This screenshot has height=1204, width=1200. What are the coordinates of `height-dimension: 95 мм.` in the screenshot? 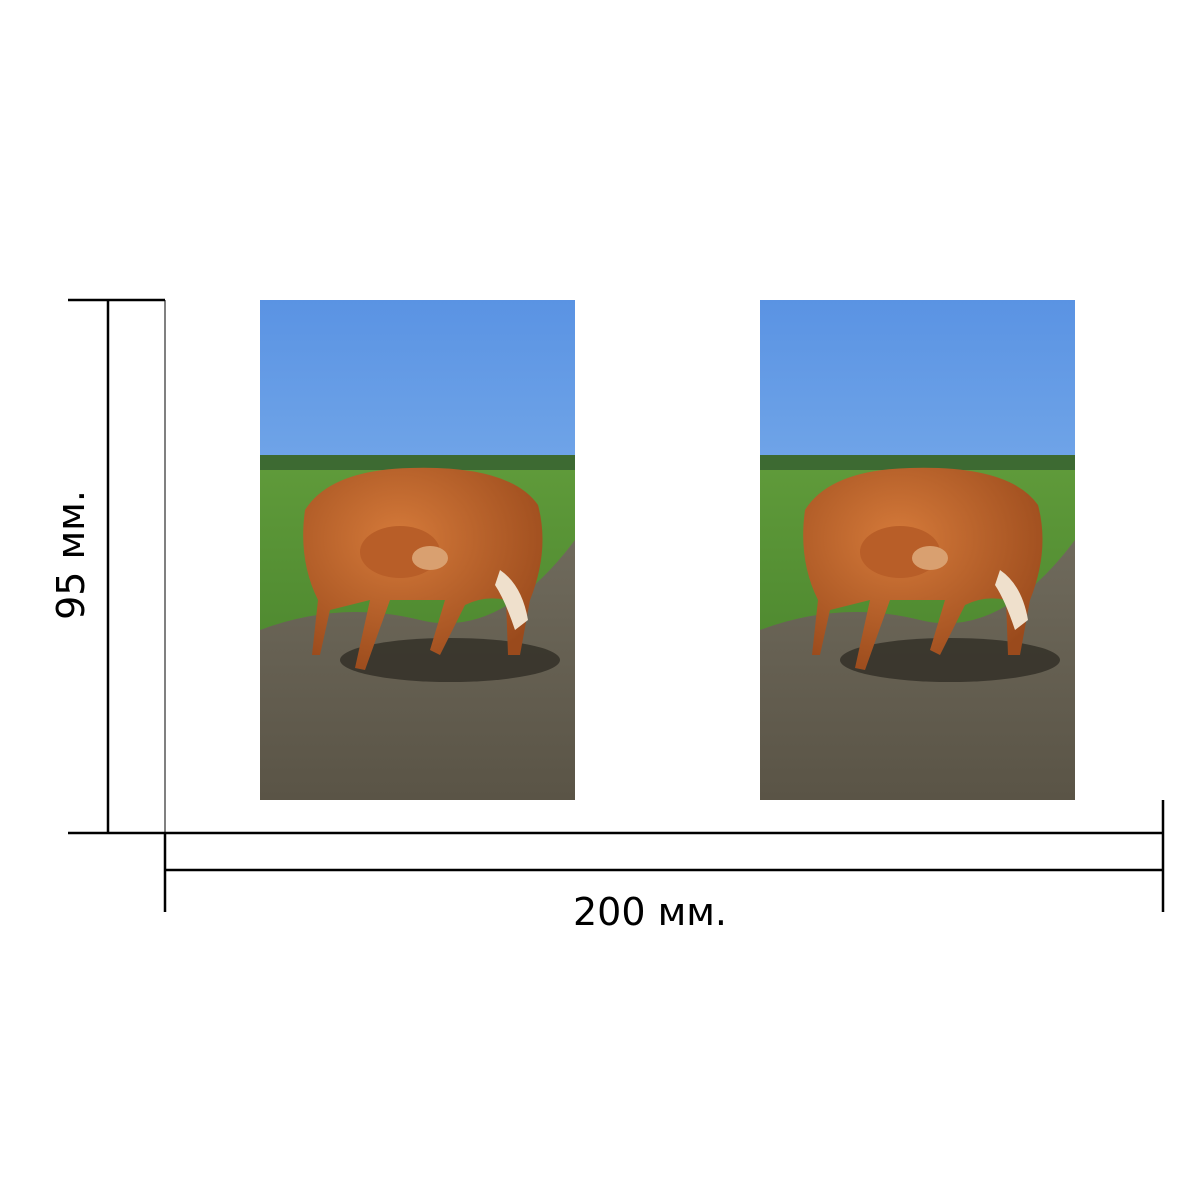 It's located at (107, 566).